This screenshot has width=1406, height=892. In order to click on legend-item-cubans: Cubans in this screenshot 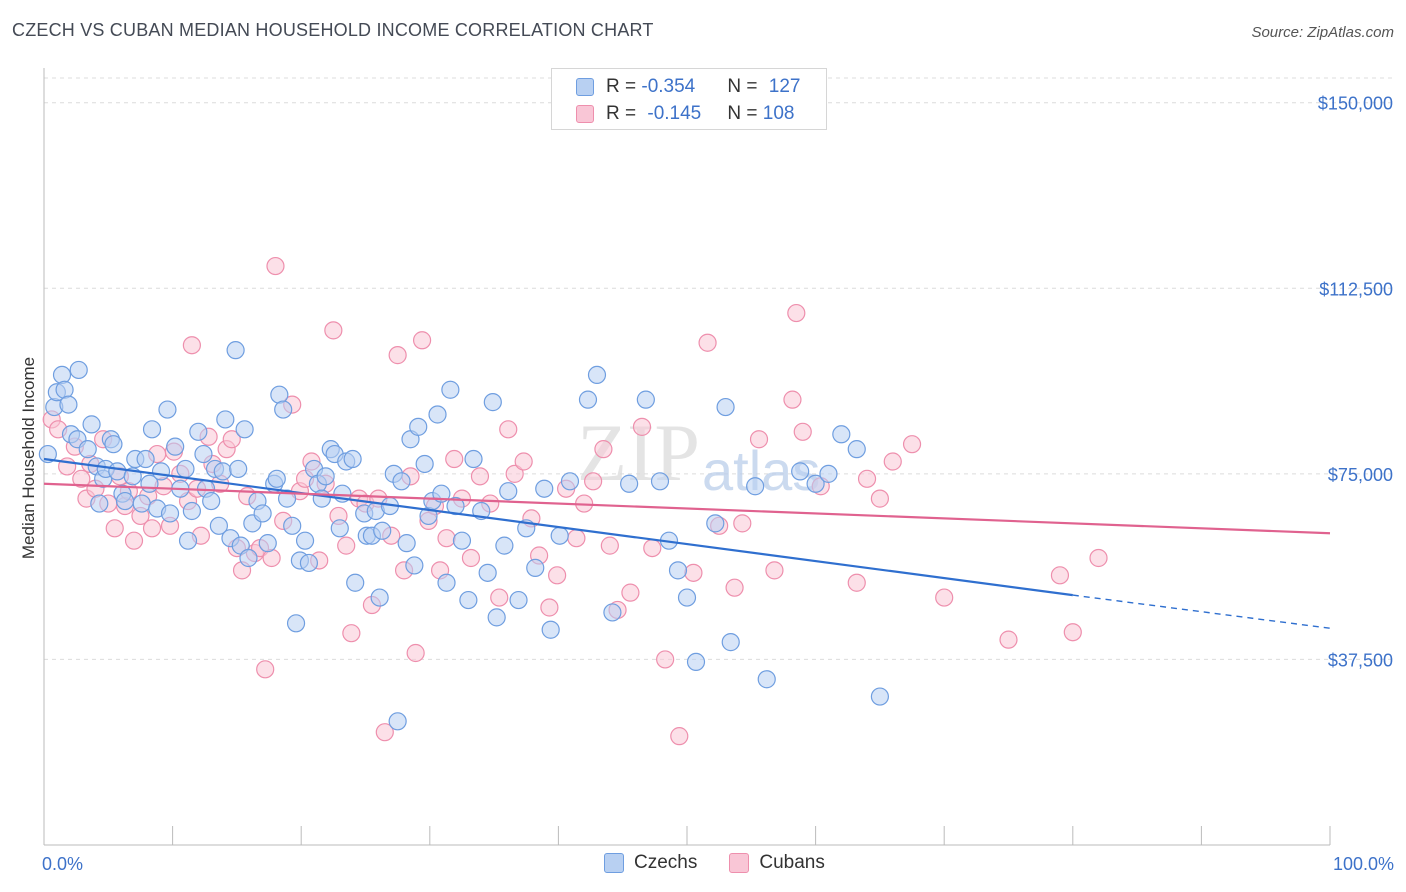, I will do `click(777, 863)`.